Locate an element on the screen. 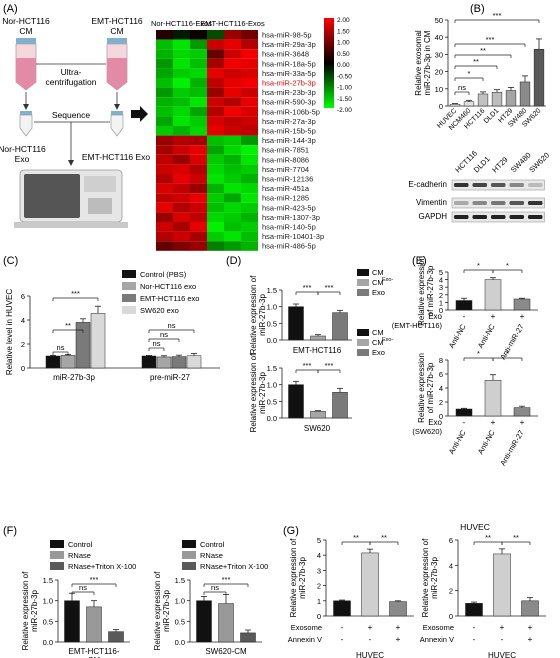  blot-row-label: GAPDH is located at coordinates (433, 216).